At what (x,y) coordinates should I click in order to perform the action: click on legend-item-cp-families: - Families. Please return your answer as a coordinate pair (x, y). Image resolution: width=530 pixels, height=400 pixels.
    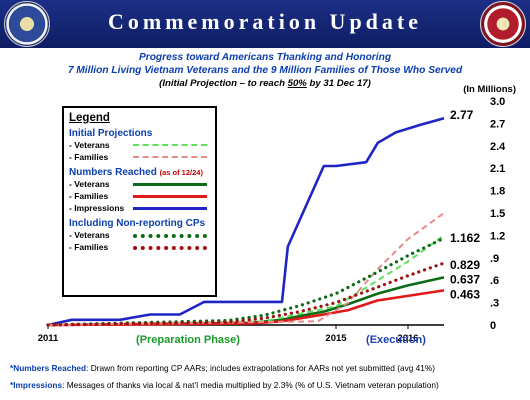
    Looking at the image, I should click on (142, 247).